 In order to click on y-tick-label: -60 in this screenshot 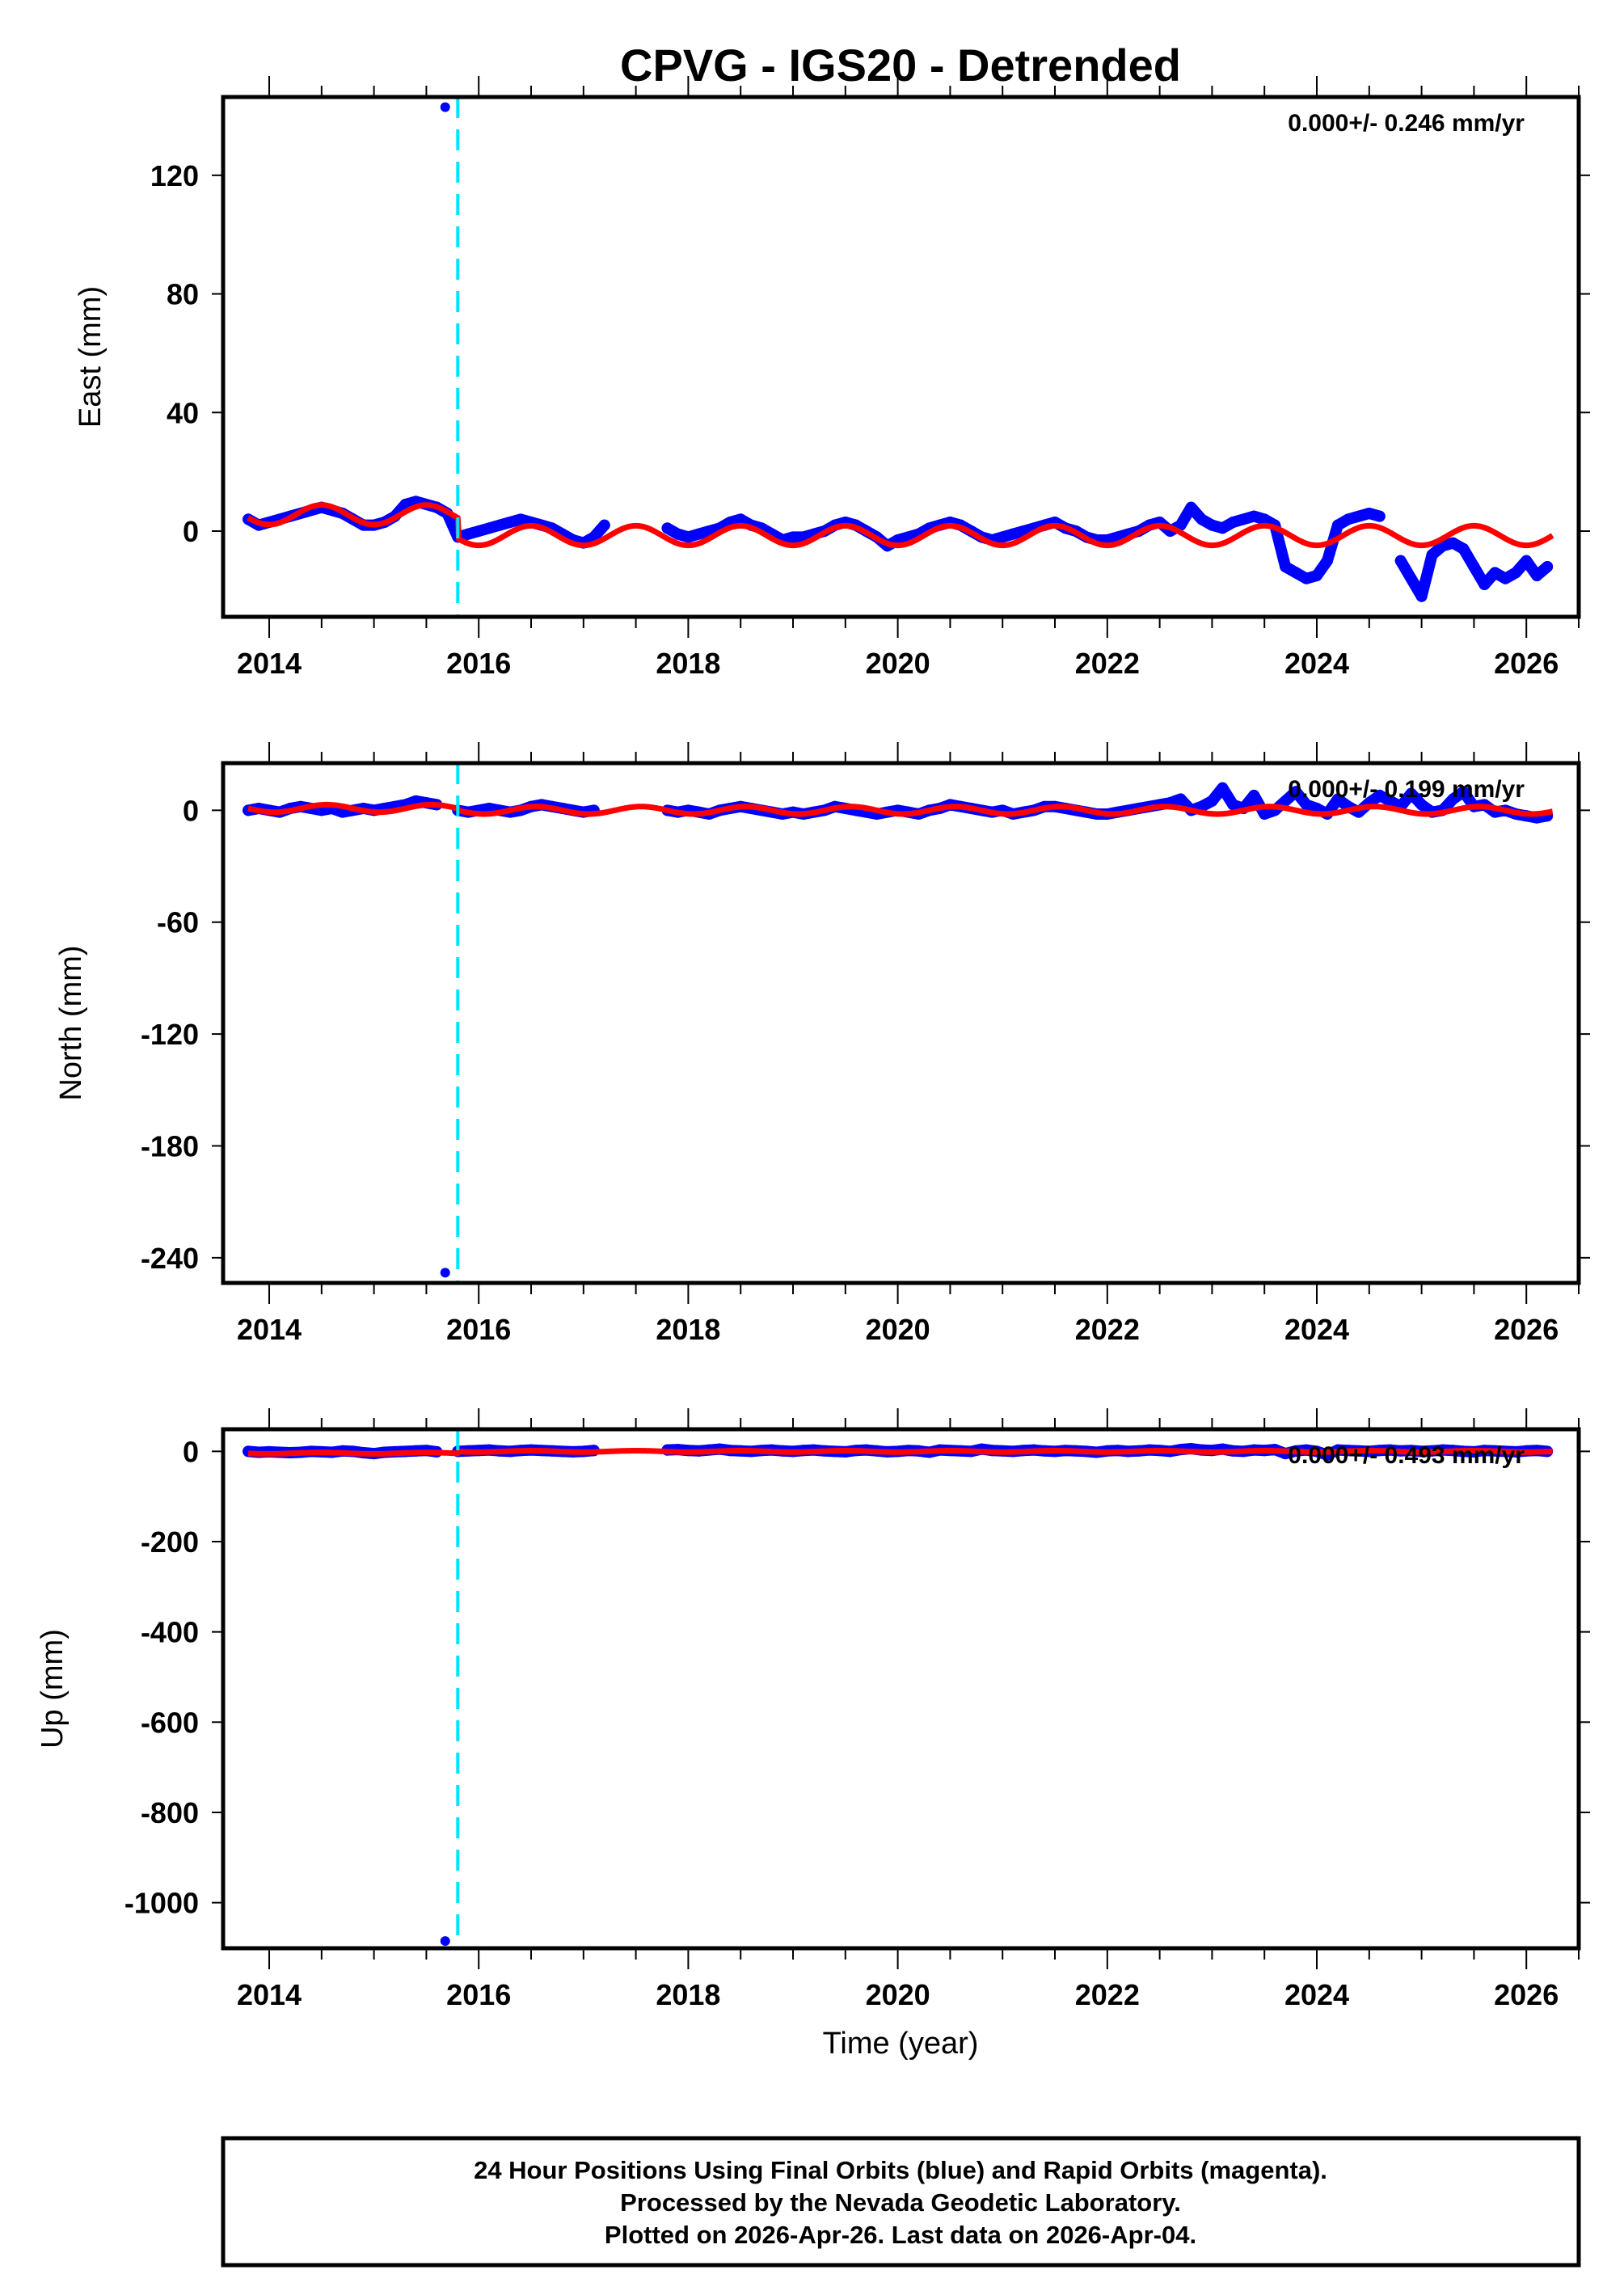, I will do `click(178, 923)`.